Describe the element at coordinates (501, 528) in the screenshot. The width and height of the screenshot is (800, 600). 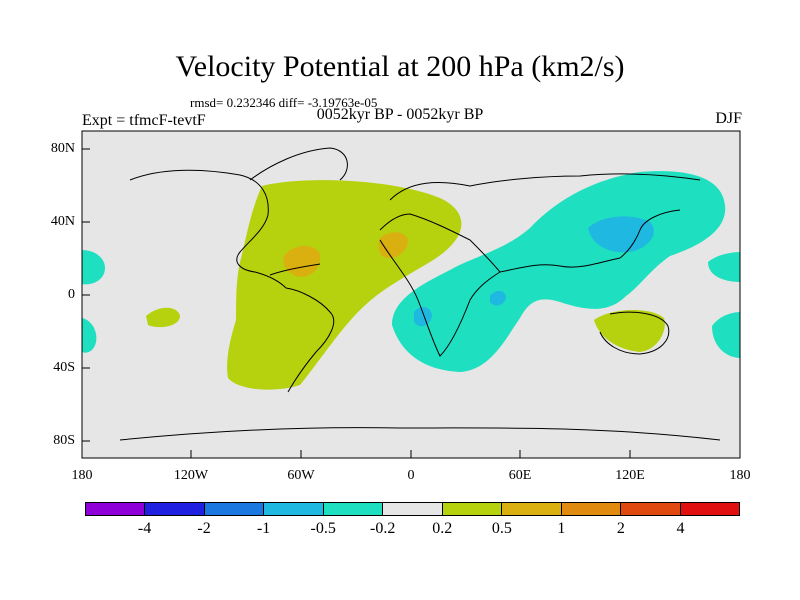
I see `colorbar-label: 0.5` at that location.